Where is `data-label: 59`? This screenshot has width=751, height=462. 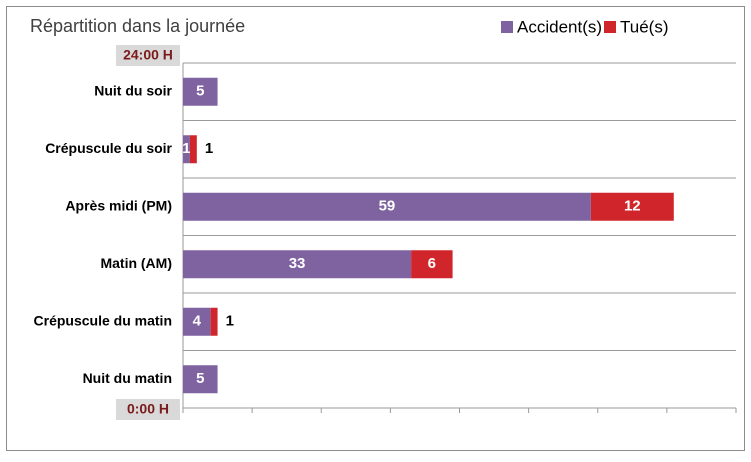 data-label: 59 is located at coordinates (387, 206).